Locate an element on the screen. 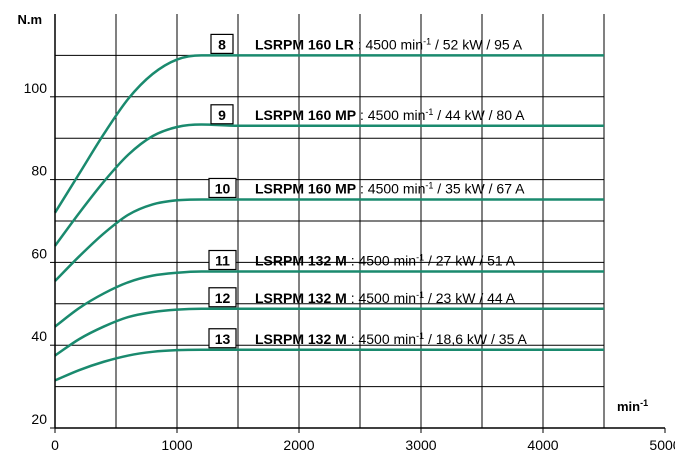 The width and height of the screenshot is (675, 457). y-tick-label: 100 is located at coordinates (36, 88).